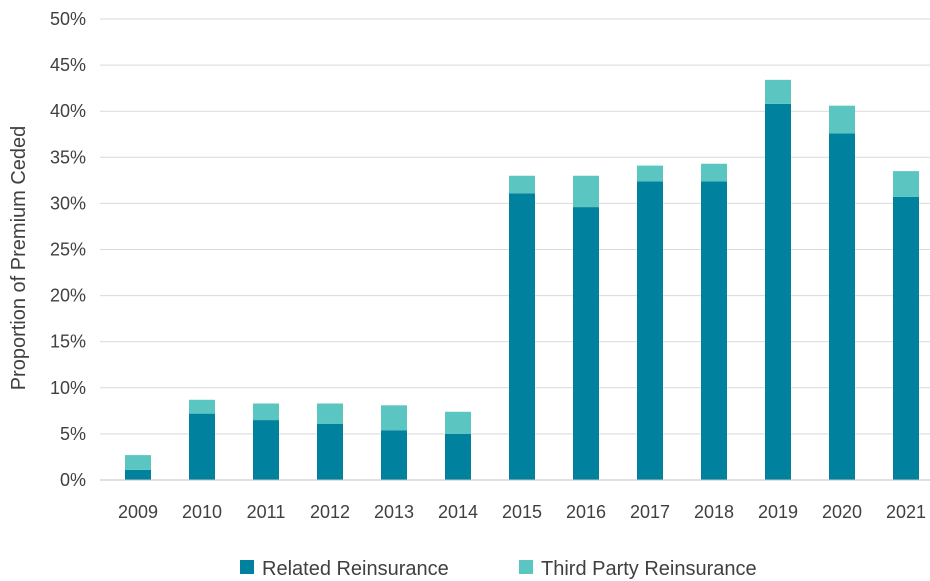  What do you see at coordinates (650, 512) in the screenshot?
I see `x-tick-label: 2017` at bounding box center [650, 512].